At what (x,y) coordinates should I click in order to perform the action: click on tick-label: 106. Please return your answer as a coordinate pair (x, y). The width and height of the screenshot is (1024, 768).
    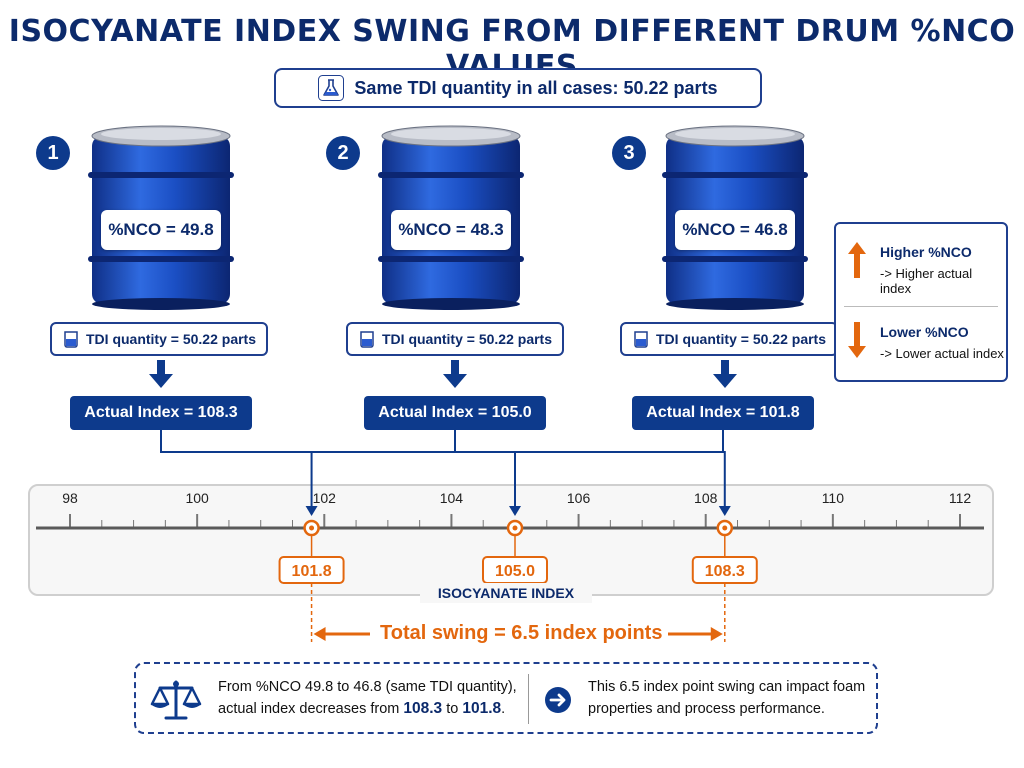
    Looking at the image, I should click on (579, 498).